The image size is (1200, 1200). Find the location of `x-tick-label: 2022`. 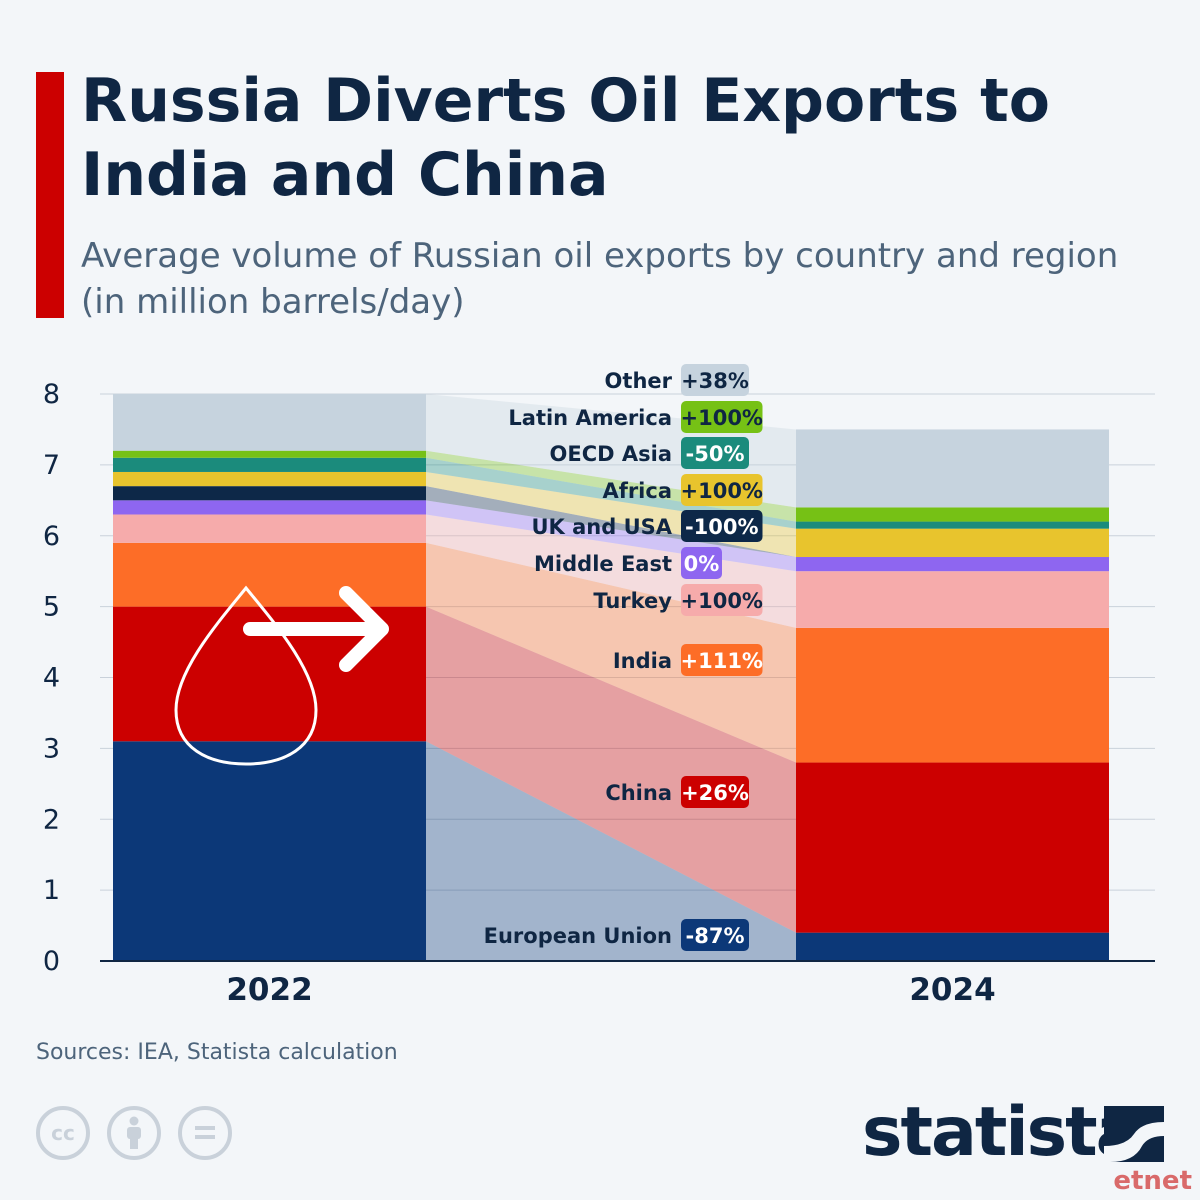

x-tick-label: 2022 is located at coordinates (269, 990).